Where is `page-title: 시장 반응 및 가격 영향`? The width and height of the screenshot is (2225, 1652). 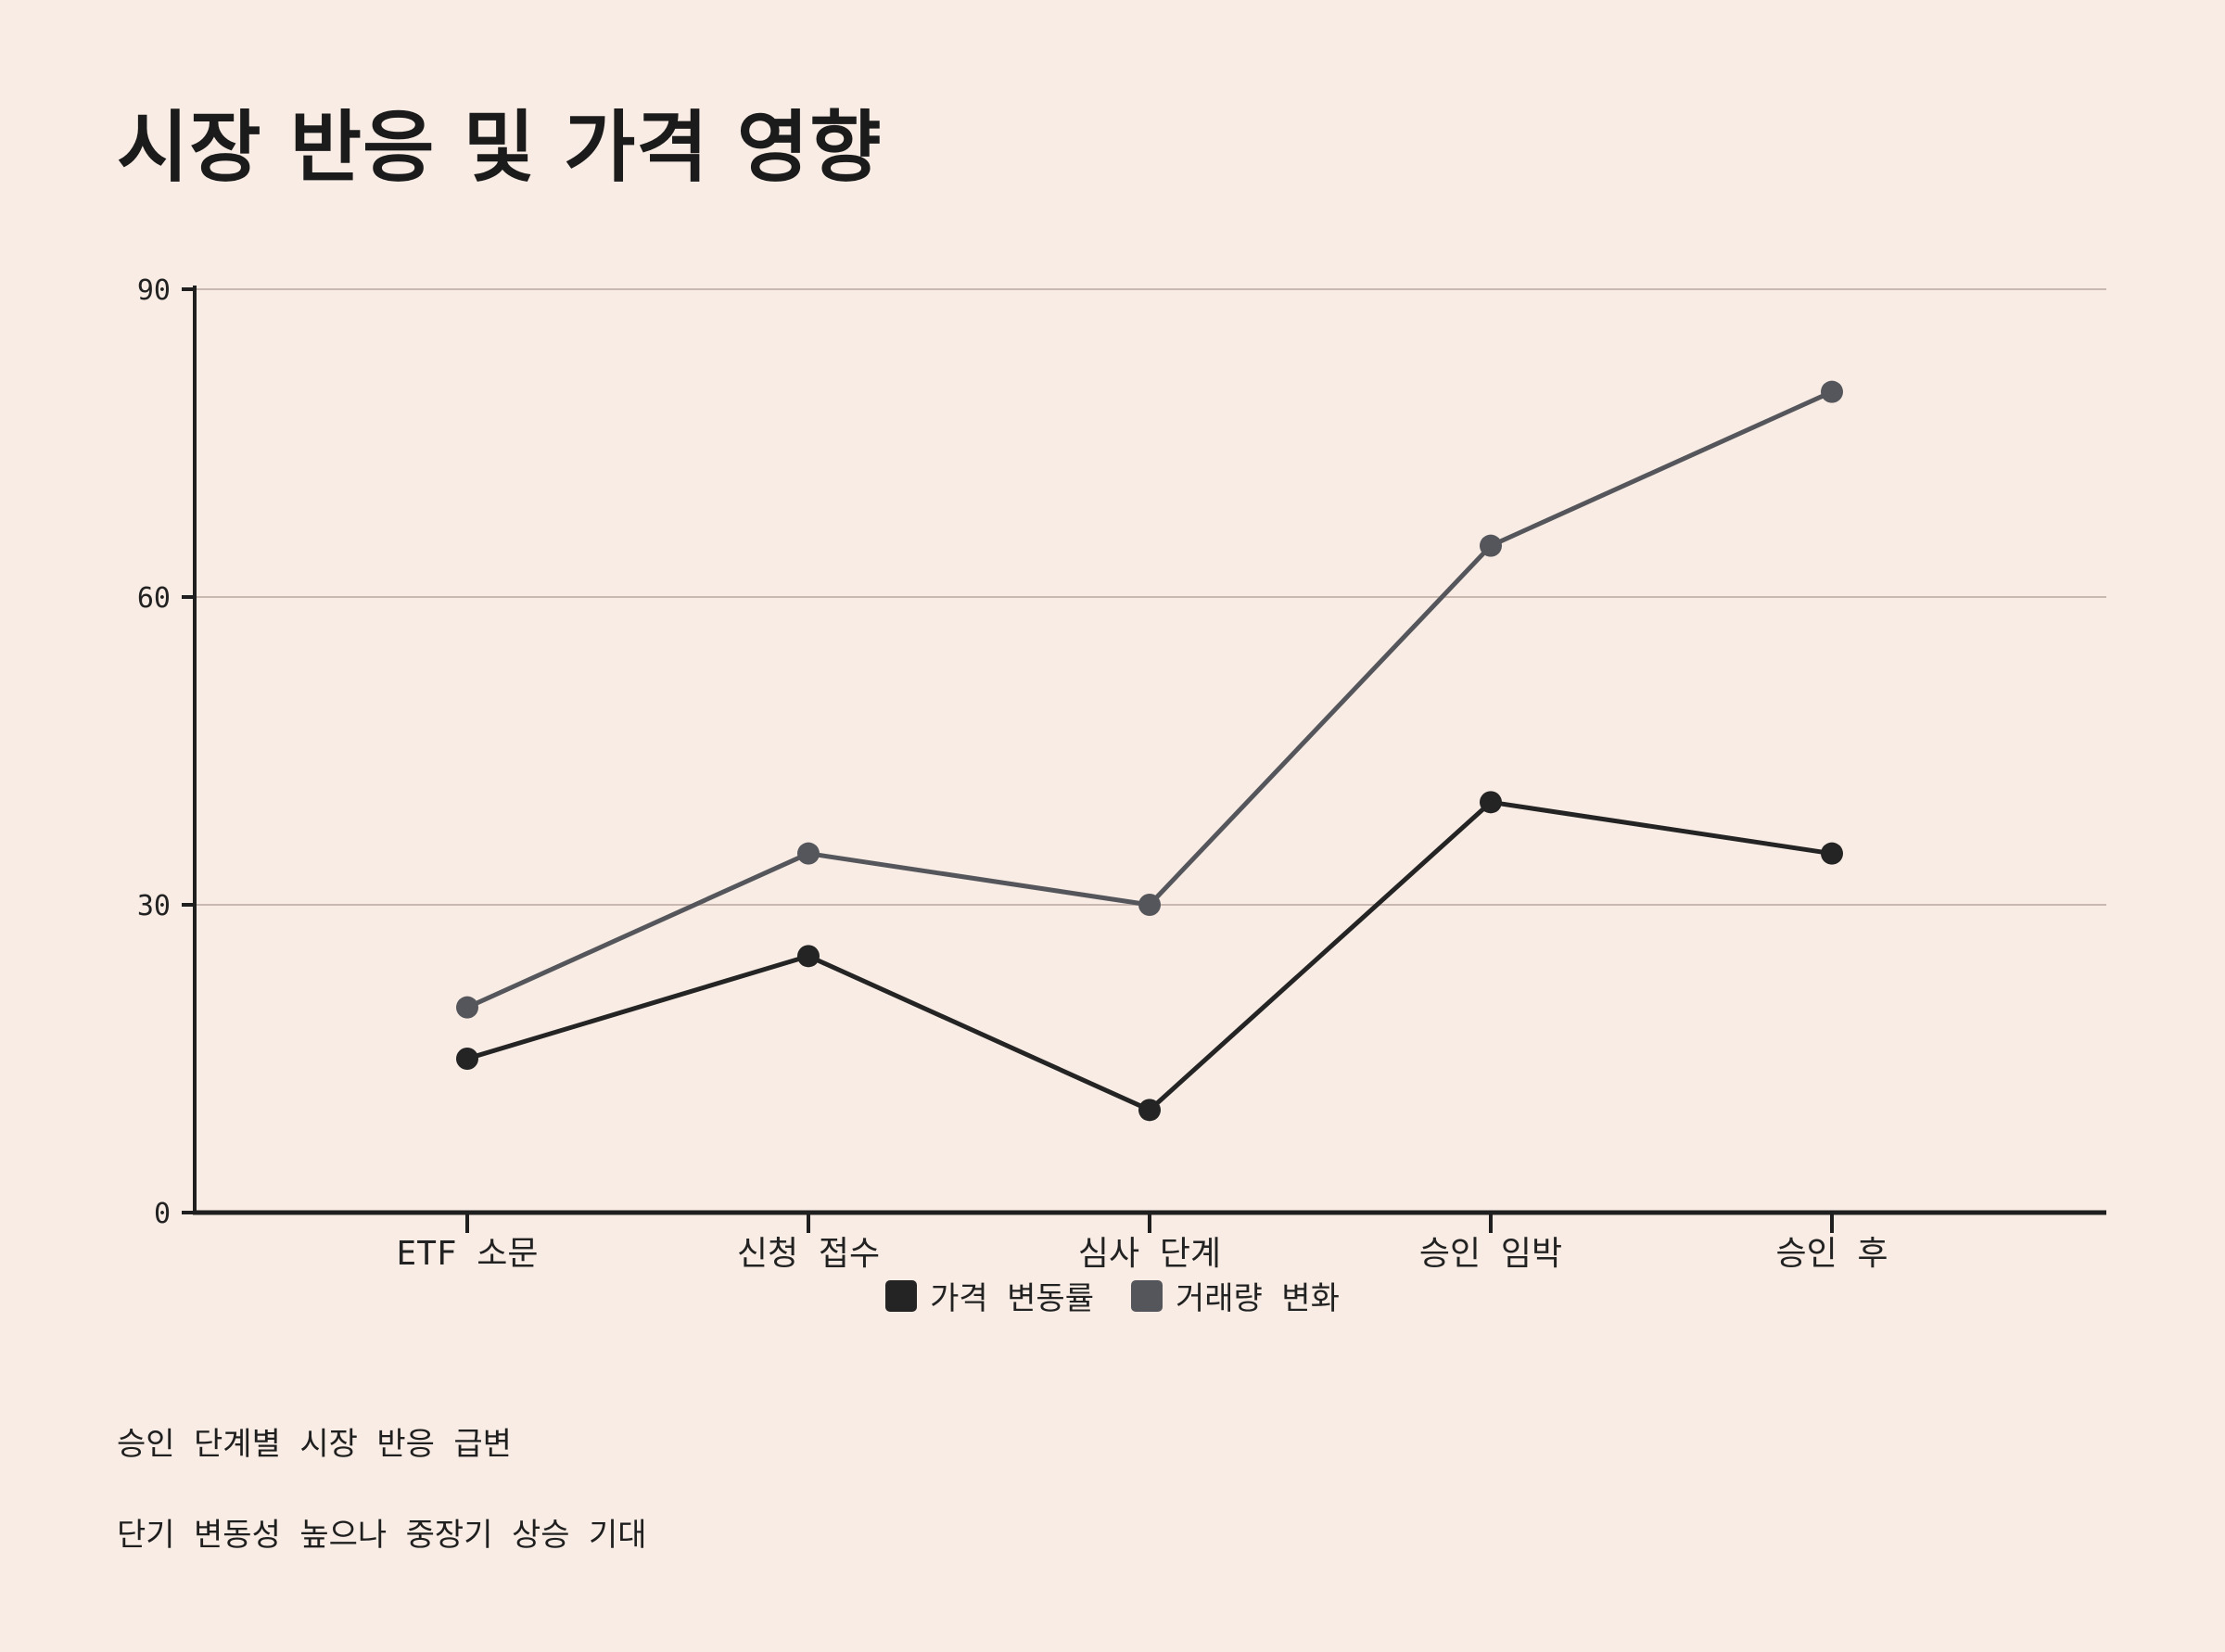
page-title: 시장 반응 및 가격 영향 is located at coordinates (500, 147).